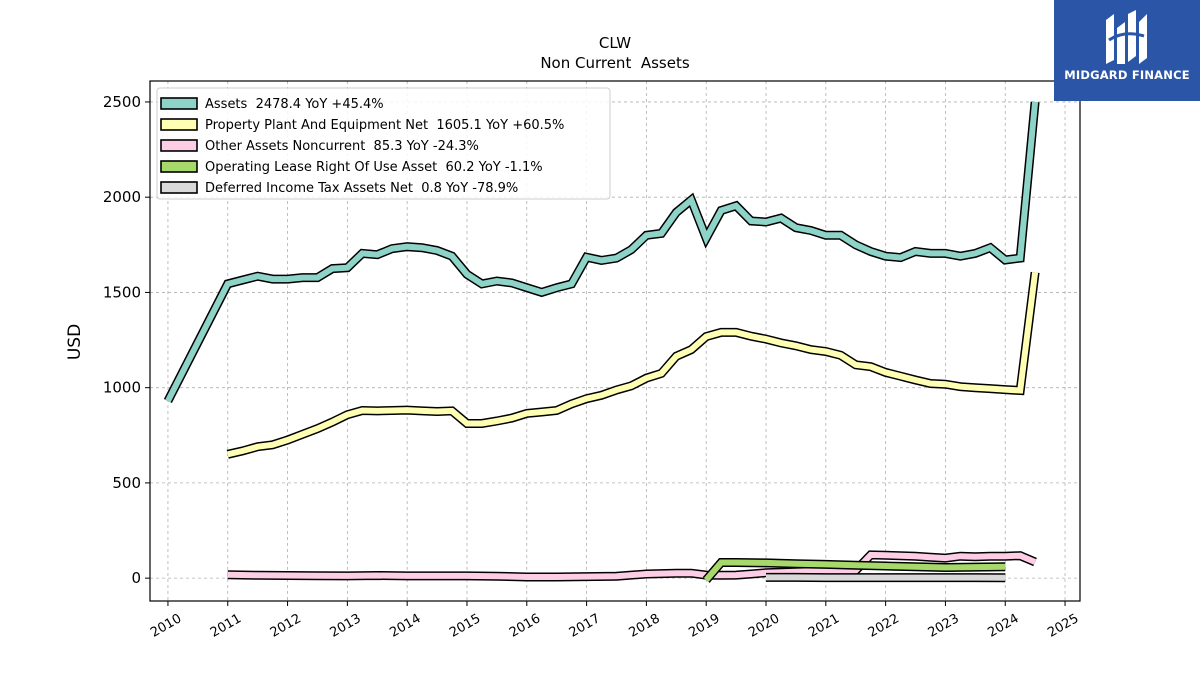 The width and height of the screenshot is (1200, 675). I want to click on series-stroke, so click(854, 570).